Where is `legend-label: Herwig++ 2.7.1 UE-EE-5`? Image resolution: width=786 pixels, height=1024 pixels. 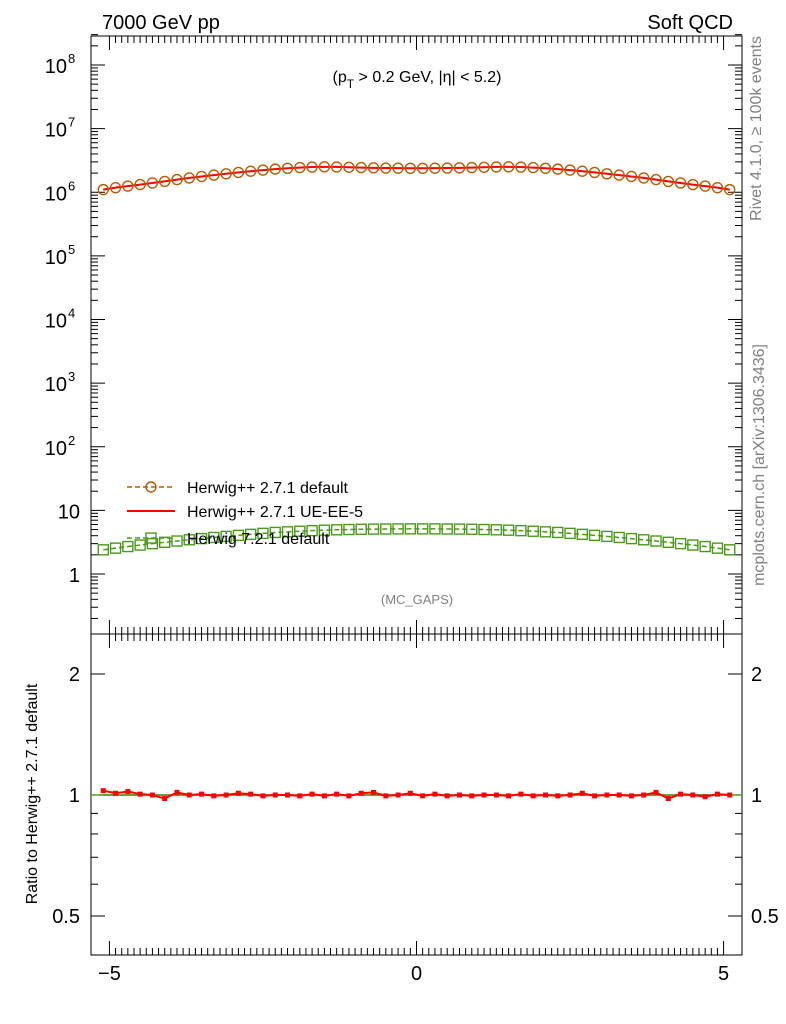 legend-label: Herwig++ 2.7.1 UE-EE-5 is located at coordinates (275, 512).